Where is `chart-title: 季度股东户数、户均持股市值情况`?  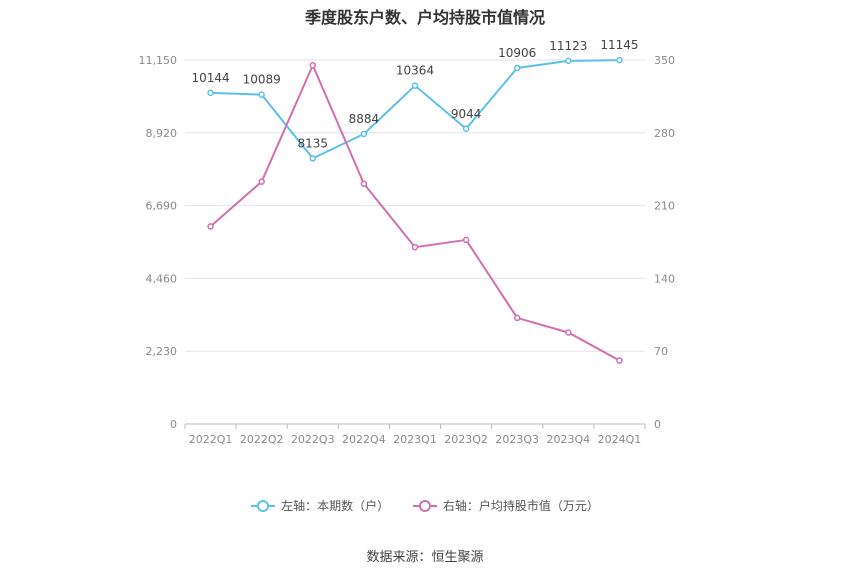 chart-title: 季度股东户数、户均持股市值情况 is located at coordinates (424, 17).